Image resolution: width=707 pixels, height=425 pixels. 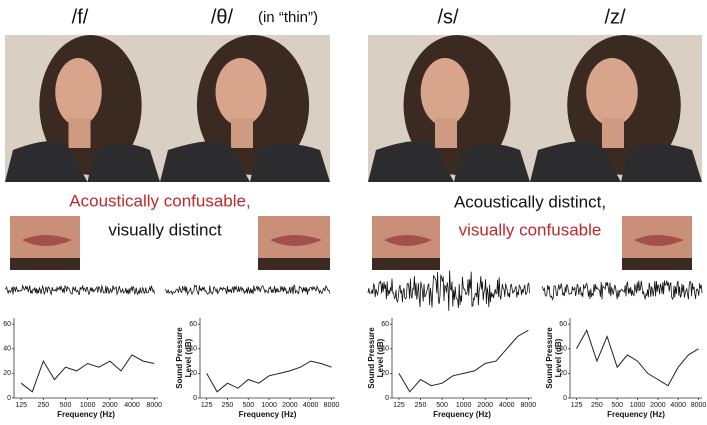 I want to click on column-label: /s/, so click(x=448, y=17).